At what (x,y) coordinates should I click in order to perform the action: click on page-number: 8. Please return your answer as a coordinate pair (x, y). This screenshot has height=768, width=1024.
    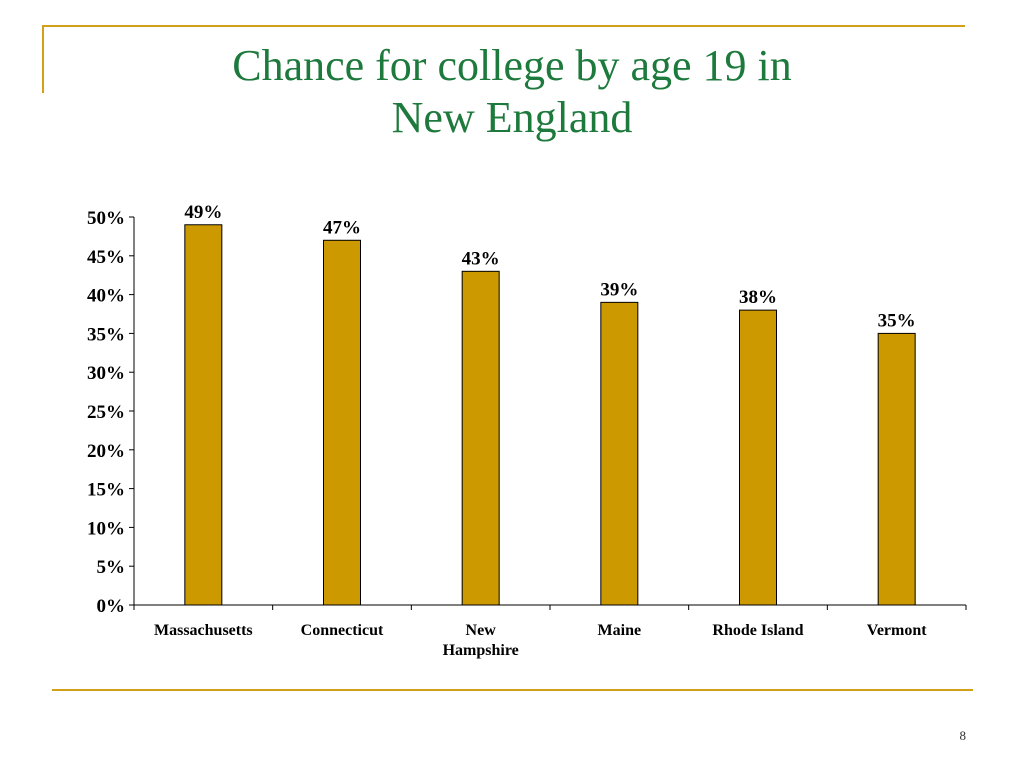
    Looking at the image, I should click on (963, 735).